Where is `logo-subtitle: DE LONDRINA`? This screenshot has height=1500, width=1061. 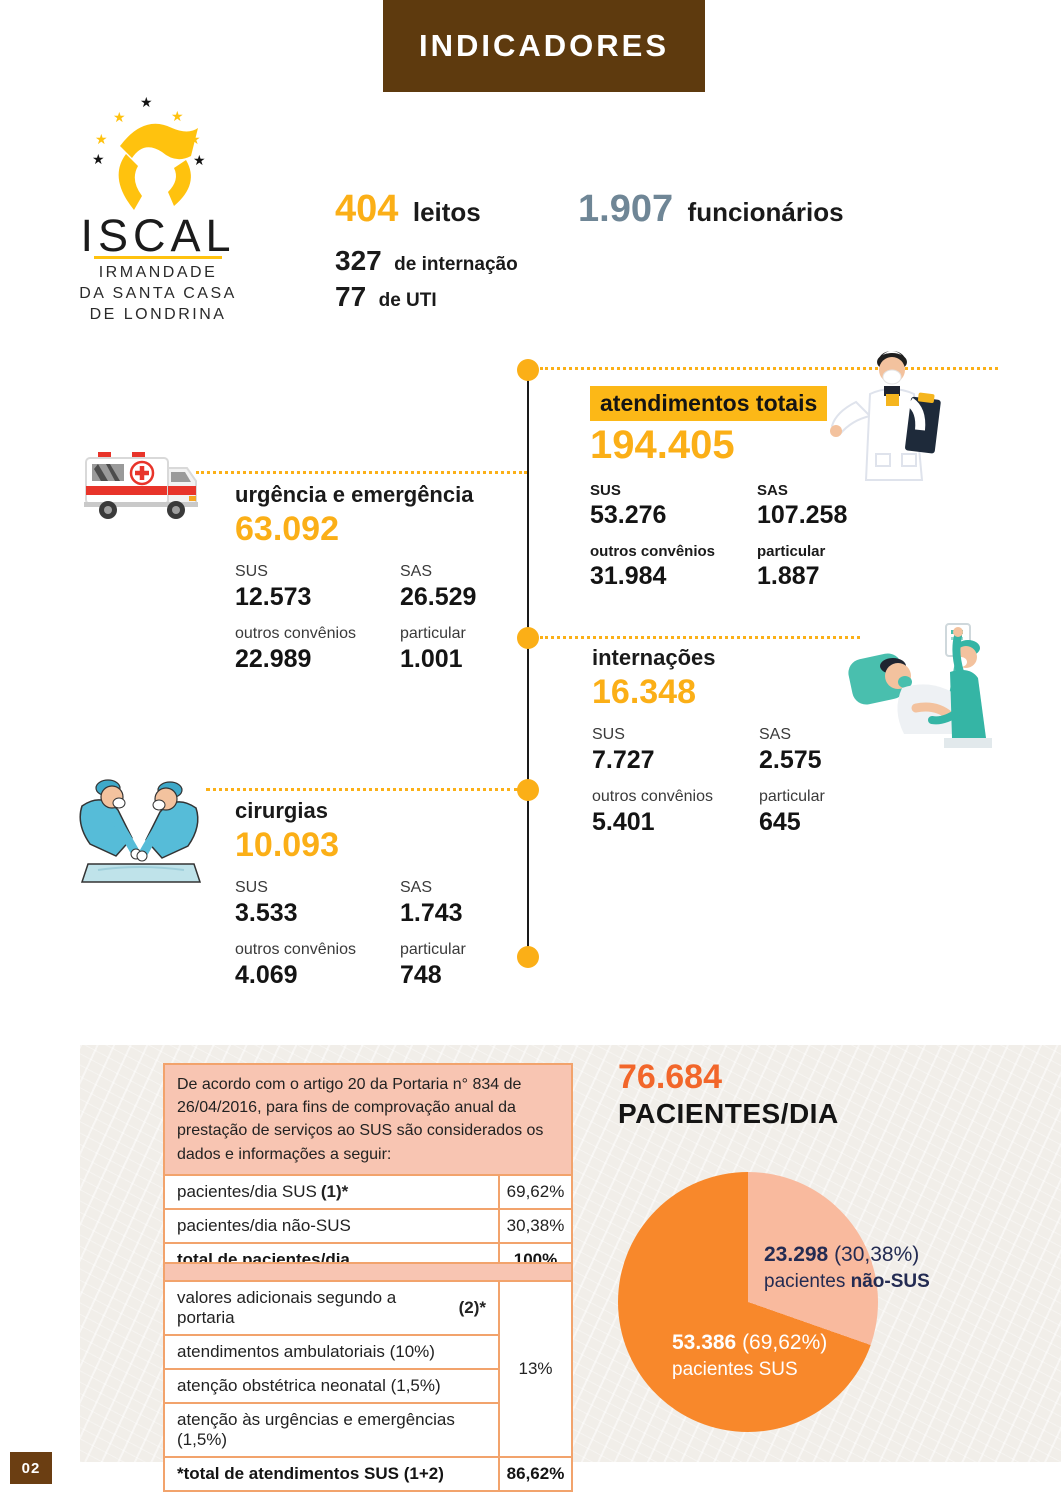 logo-subtitle: DE LONDRINA is located at coordinates (158, 314).